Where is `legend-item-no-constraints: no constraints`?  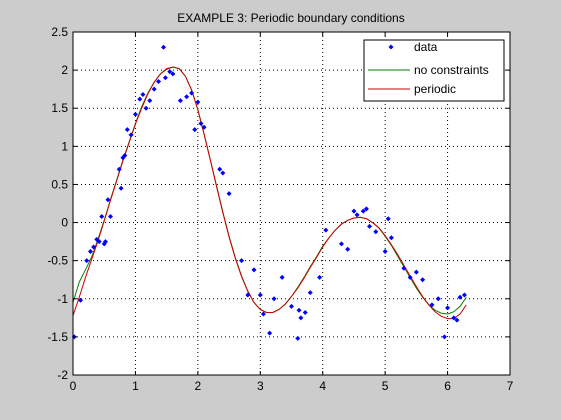
legend-item-no-constraints: no constraints is located at coordinates (428, 70).